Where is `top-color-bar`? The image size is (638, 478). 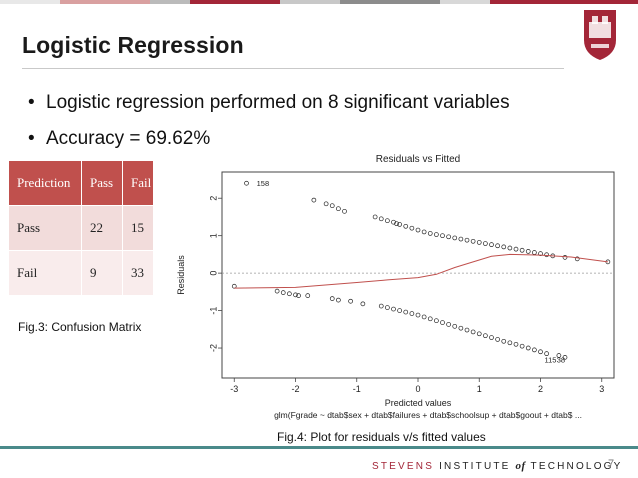
top-color-bar is located at coordinates (319, 2).